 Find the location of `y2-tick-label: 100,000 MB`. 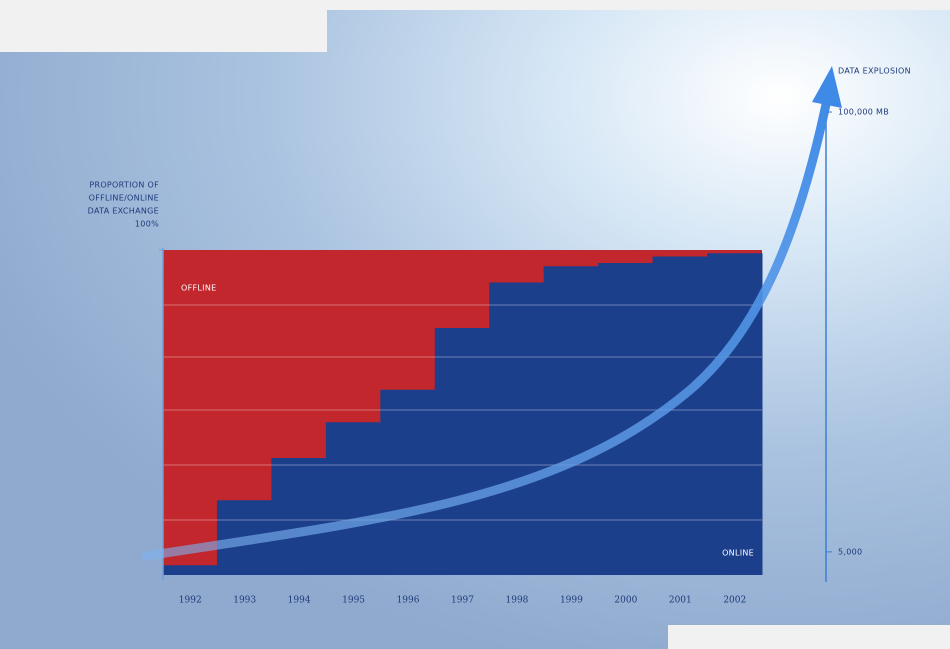

y2-tick-label: 100,000 MB is located at coordinates (863, 112).